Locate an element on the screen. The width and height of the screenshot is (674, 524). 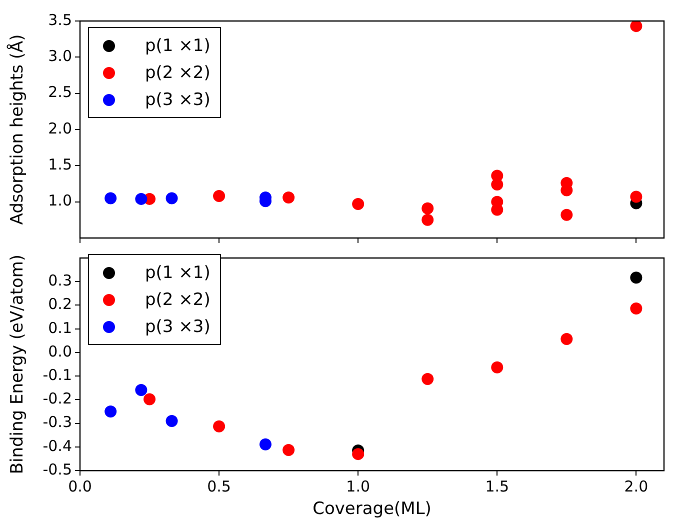
y-tick-label: 2.5 is located at coordinates (60, 92).